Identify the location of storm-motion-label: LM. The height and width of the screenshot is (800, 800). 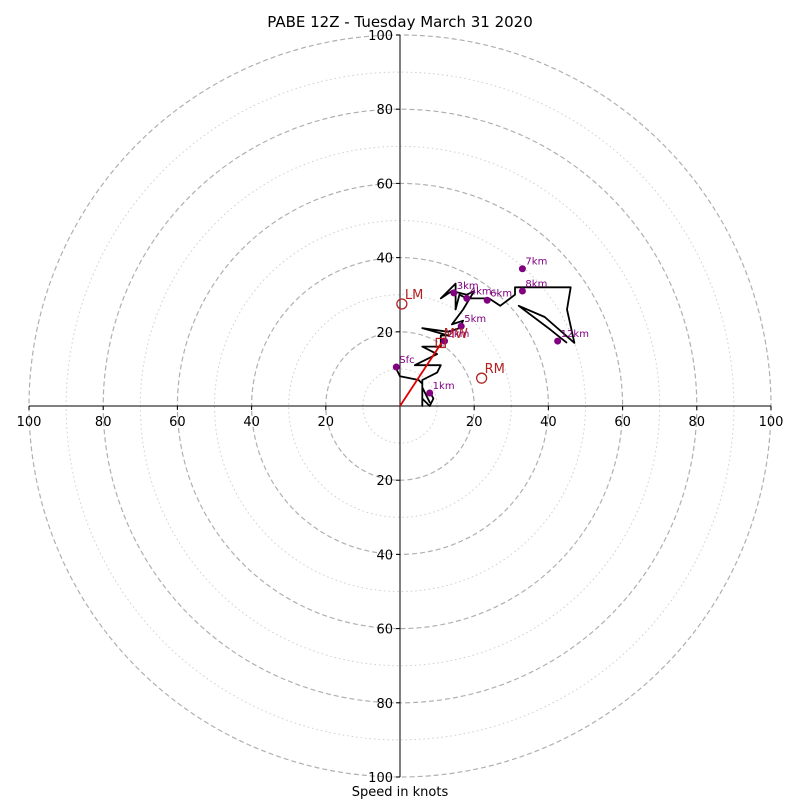
(414, 295).